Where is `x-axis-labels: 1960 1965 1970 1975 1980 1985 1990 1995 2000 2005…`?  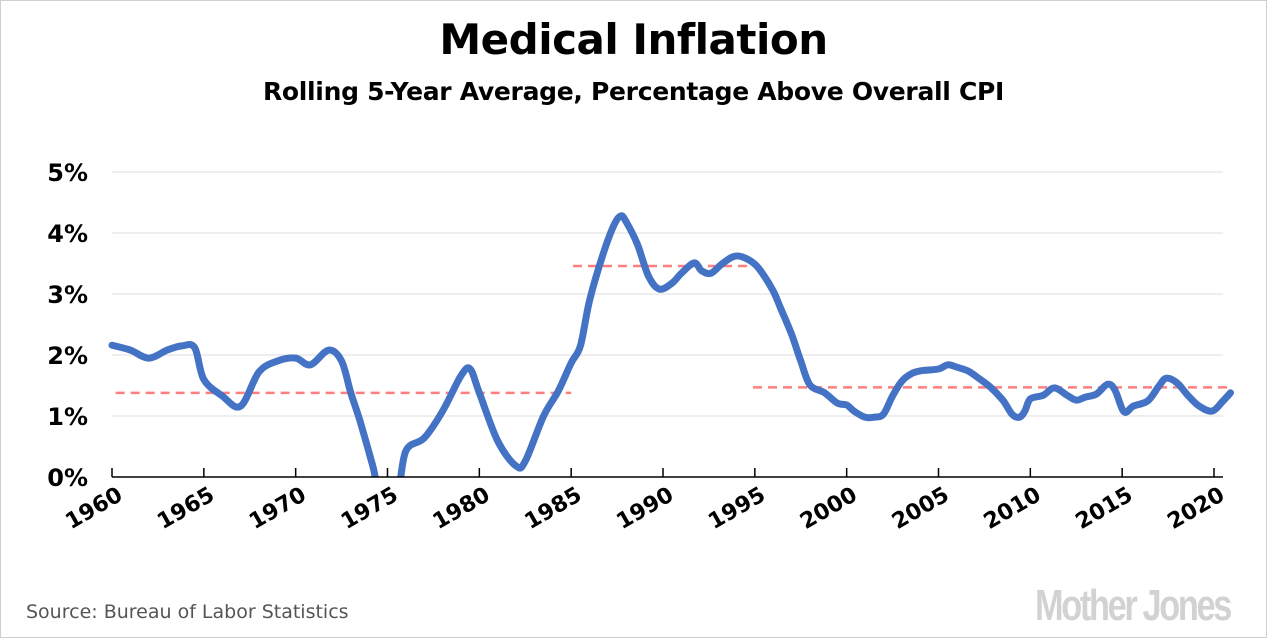
x-axis-labels: 1960 1965 1970 1975 1980 1985 1990 1995 2000 2005… is located at coordinates (645, 509).